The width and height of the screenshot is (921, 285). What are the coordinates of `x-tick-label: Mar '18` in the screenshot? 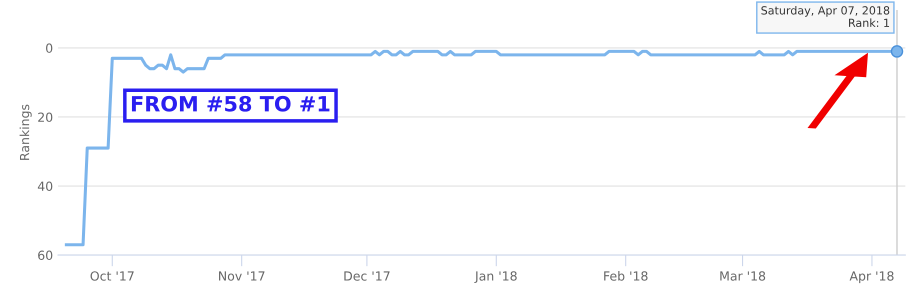 It's located at (743, 276).